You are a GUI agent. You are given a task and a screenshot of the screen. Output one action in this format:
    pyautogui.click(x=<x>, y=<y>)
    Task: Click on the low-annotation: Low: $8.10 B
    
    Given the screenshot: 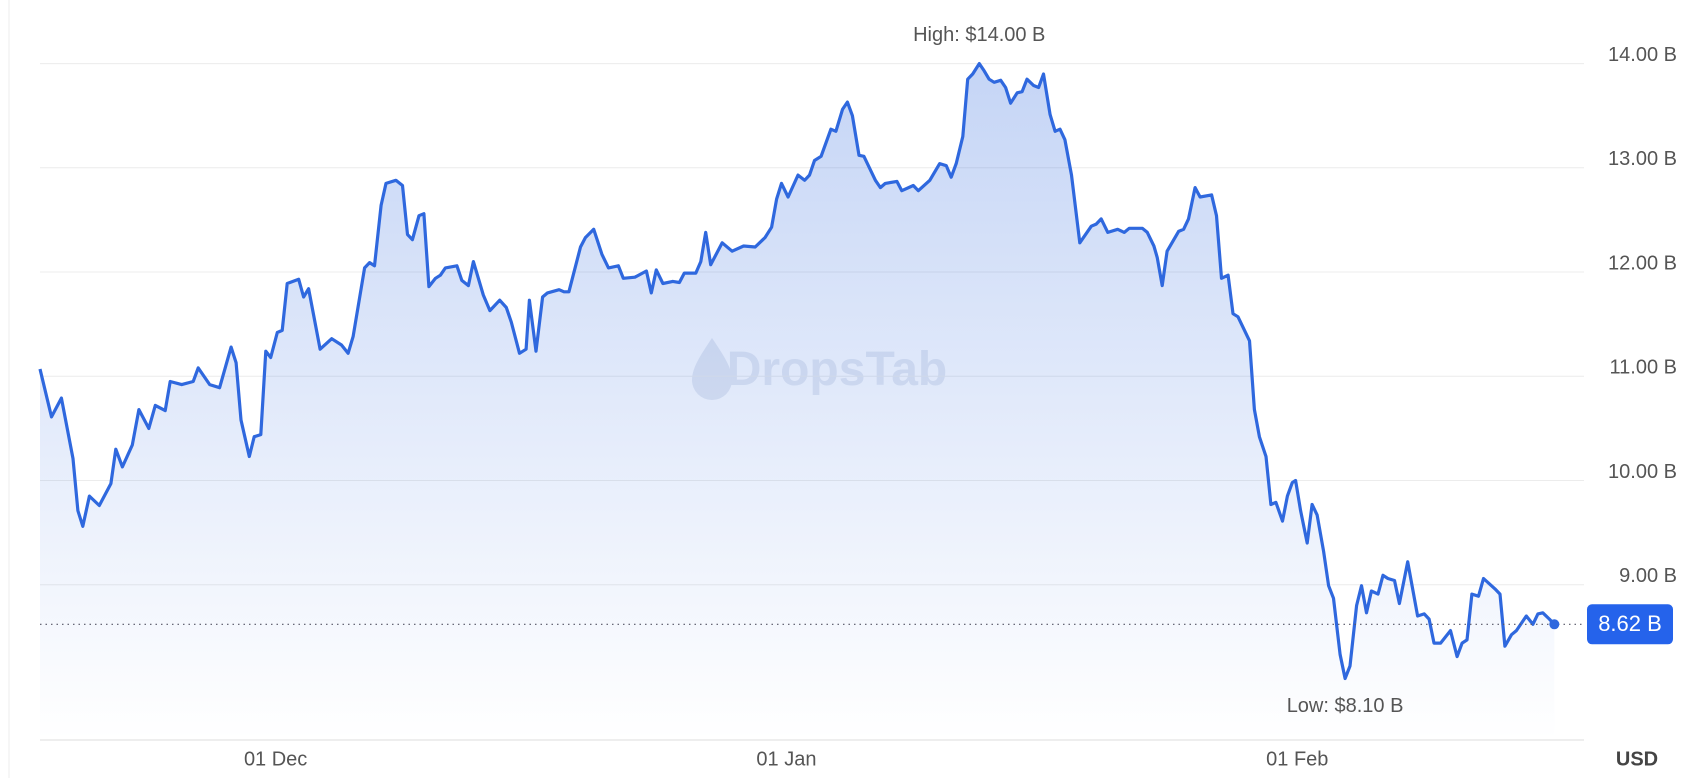 What is the action you would take?
    pyautogui.click(x=1345, y=706)
    